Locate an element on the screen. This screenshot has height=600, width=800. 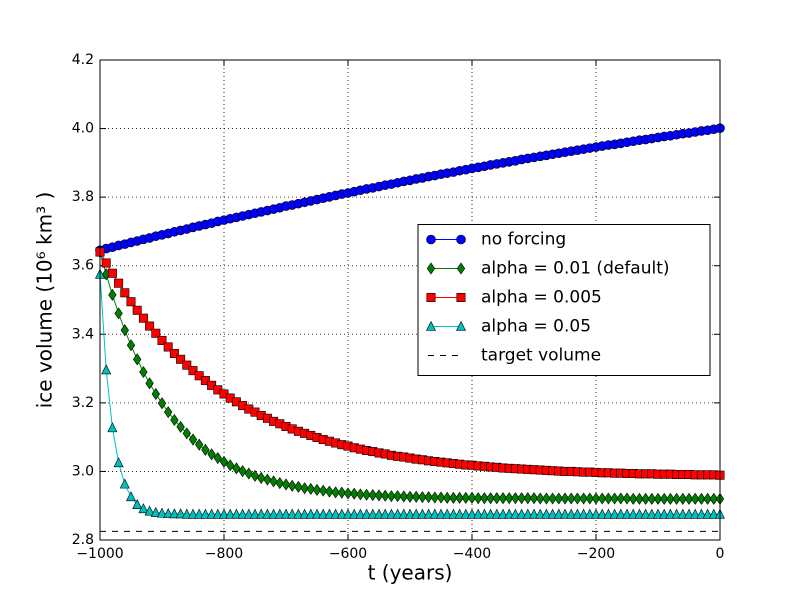
legend-label: no forcing is located at coordinates (523, 240).